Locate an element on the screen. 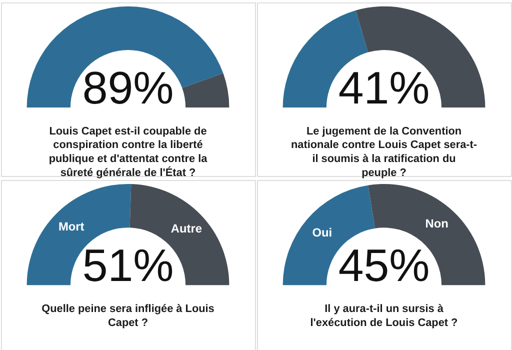 The height and width of the screenshot is (350, 512). slice-label: Autre is located at coordinates (186, 229).